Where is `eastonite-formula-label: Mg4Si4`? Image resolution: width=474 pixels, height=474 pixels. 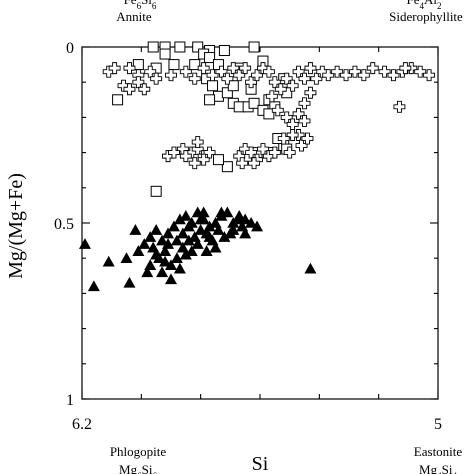 eastonite-formula-label: Mg4Si4 is located at coordinates (438, 468).